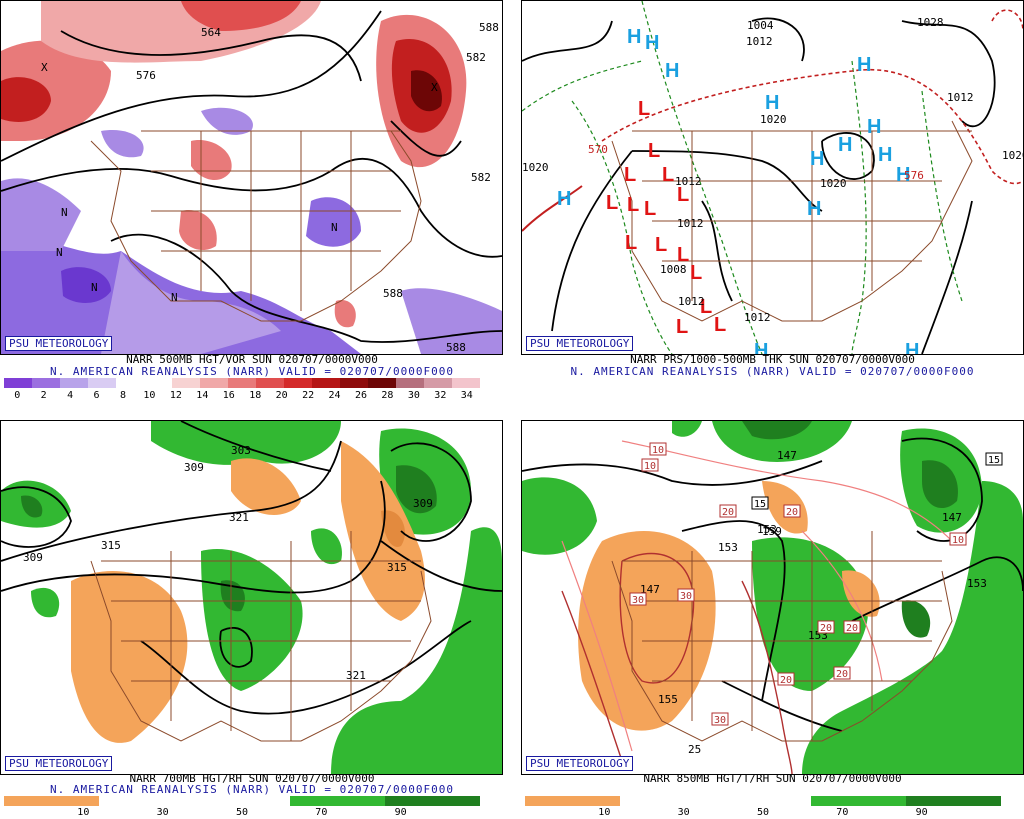 The height and width of the screenshot is (819, 1024). Describe the element at coordinates (111, 545) in the screenshot. I see `contour-label: 315` at that location.